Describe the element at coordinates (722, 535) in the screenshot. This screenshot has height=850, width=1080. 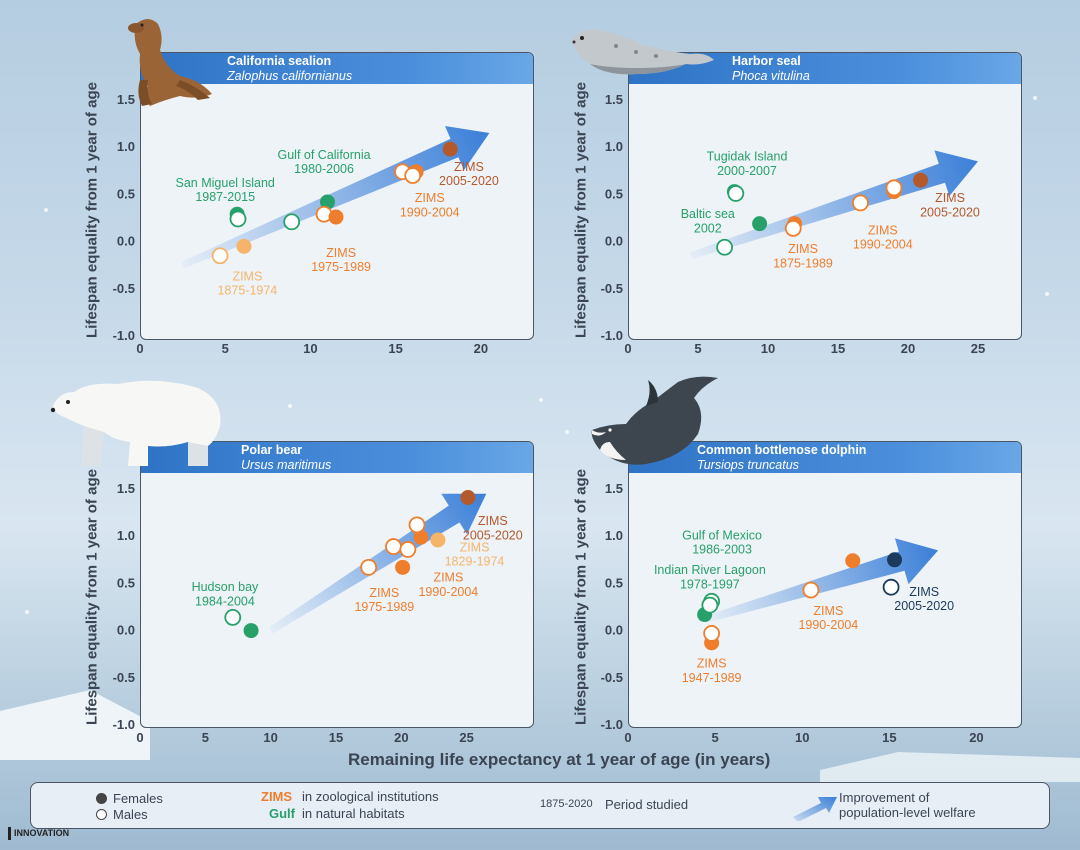
I see `annotation-label: Gulf of Mexico` at that location.